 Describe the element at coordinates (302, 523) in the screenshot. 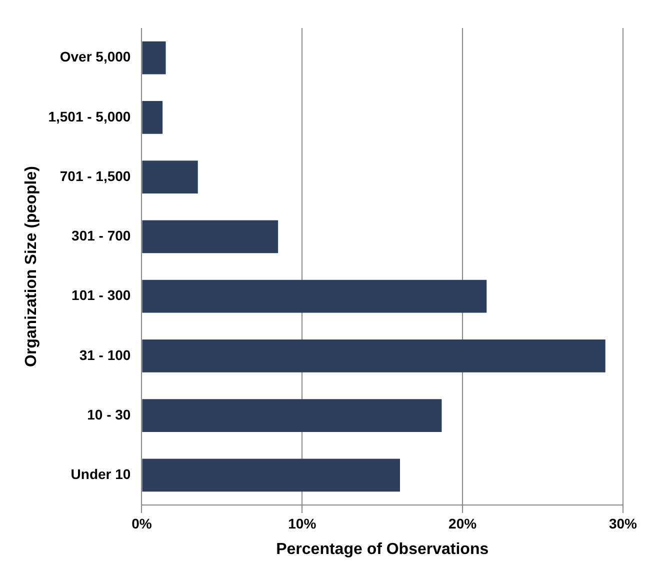

I see `x-tick-label: 10%` at that location.